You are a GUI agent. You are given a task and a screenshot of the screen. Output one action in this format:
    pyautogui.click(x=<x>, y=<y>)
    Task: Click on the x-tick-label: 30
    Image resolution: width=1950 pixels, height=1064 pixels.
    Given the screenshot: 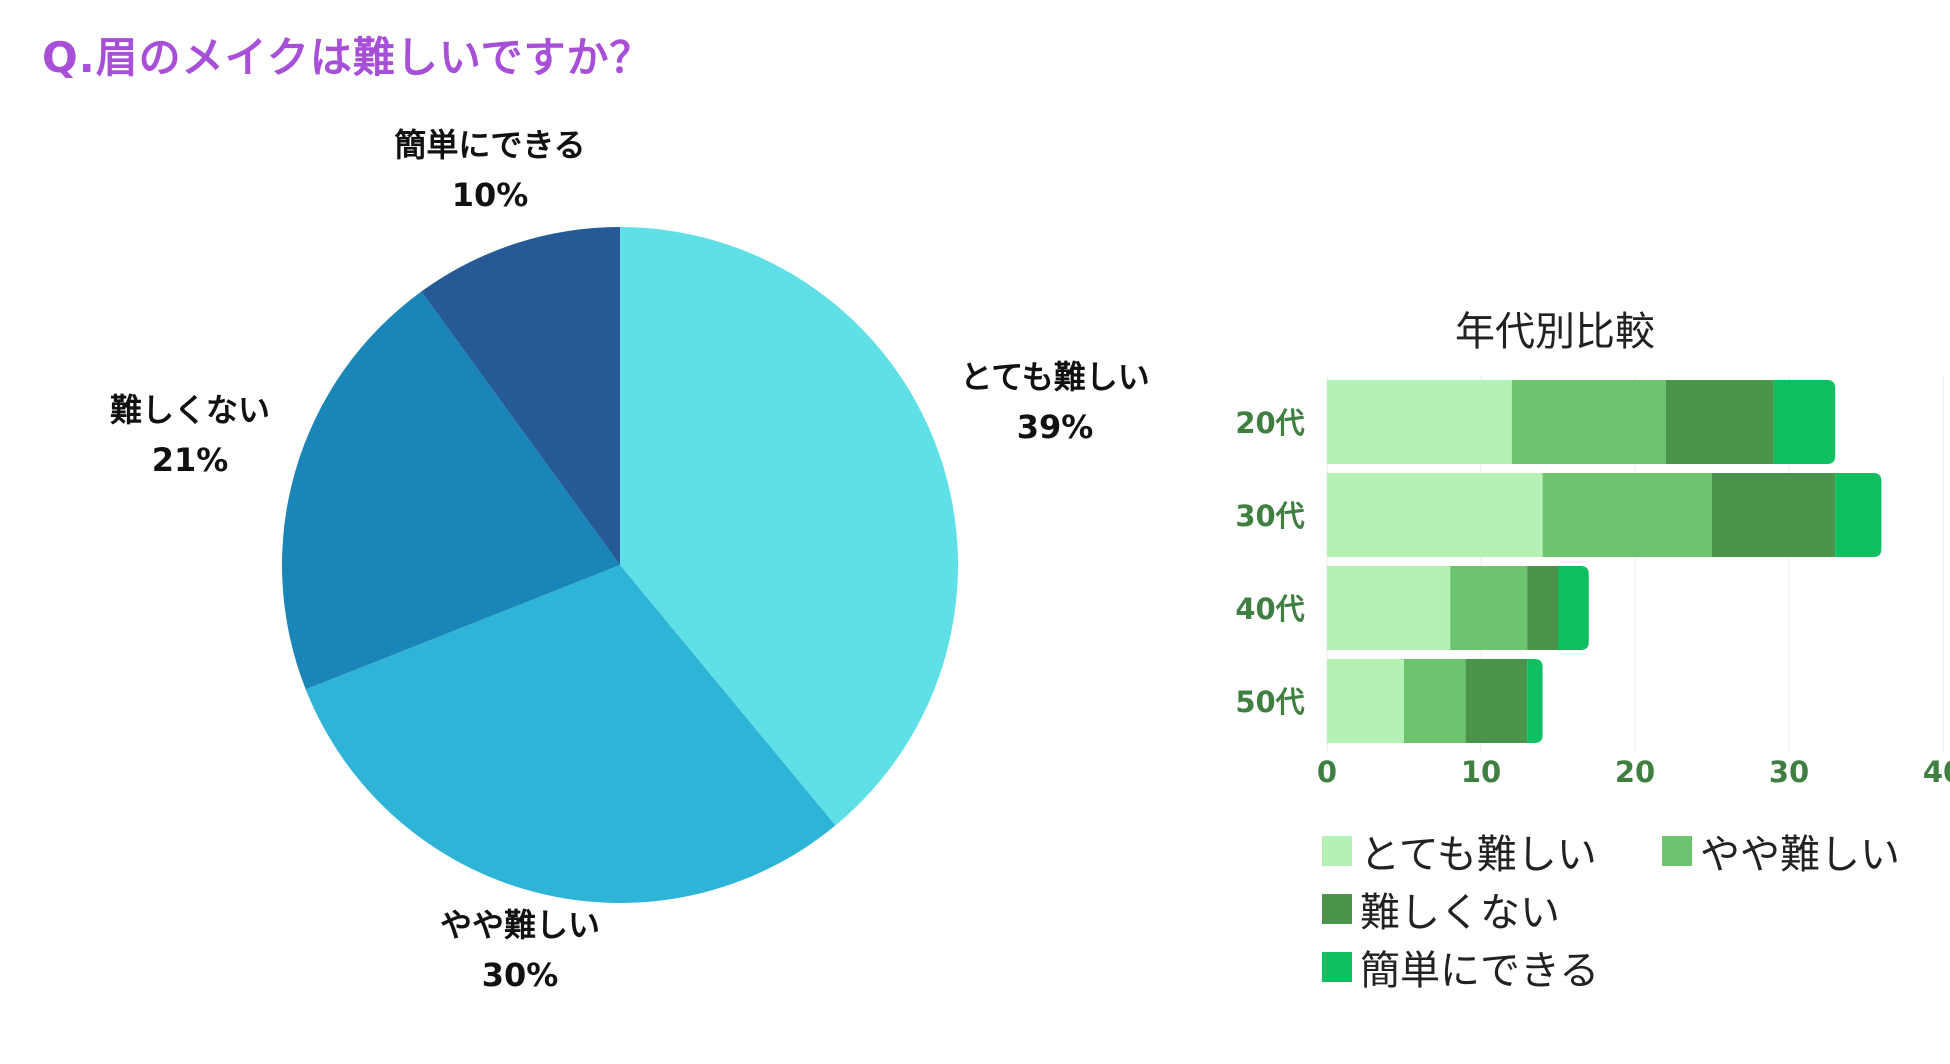 What is the action you would take?
    pyautogui.click(x=1789, y=772)
    